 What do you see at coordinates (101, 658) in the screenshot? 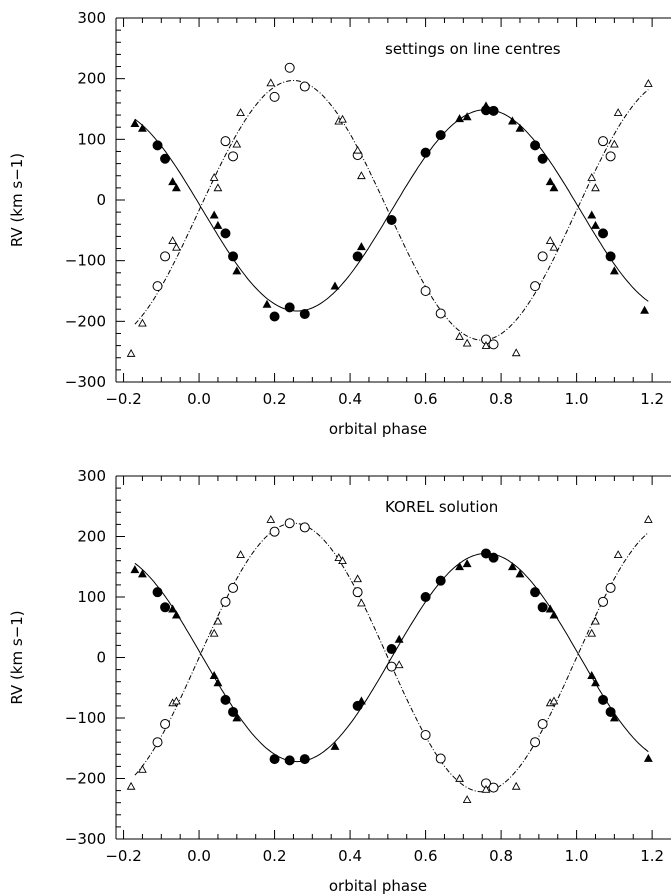
I see `chart-1-ytick-label: 0` at bounding box center [101, 658].